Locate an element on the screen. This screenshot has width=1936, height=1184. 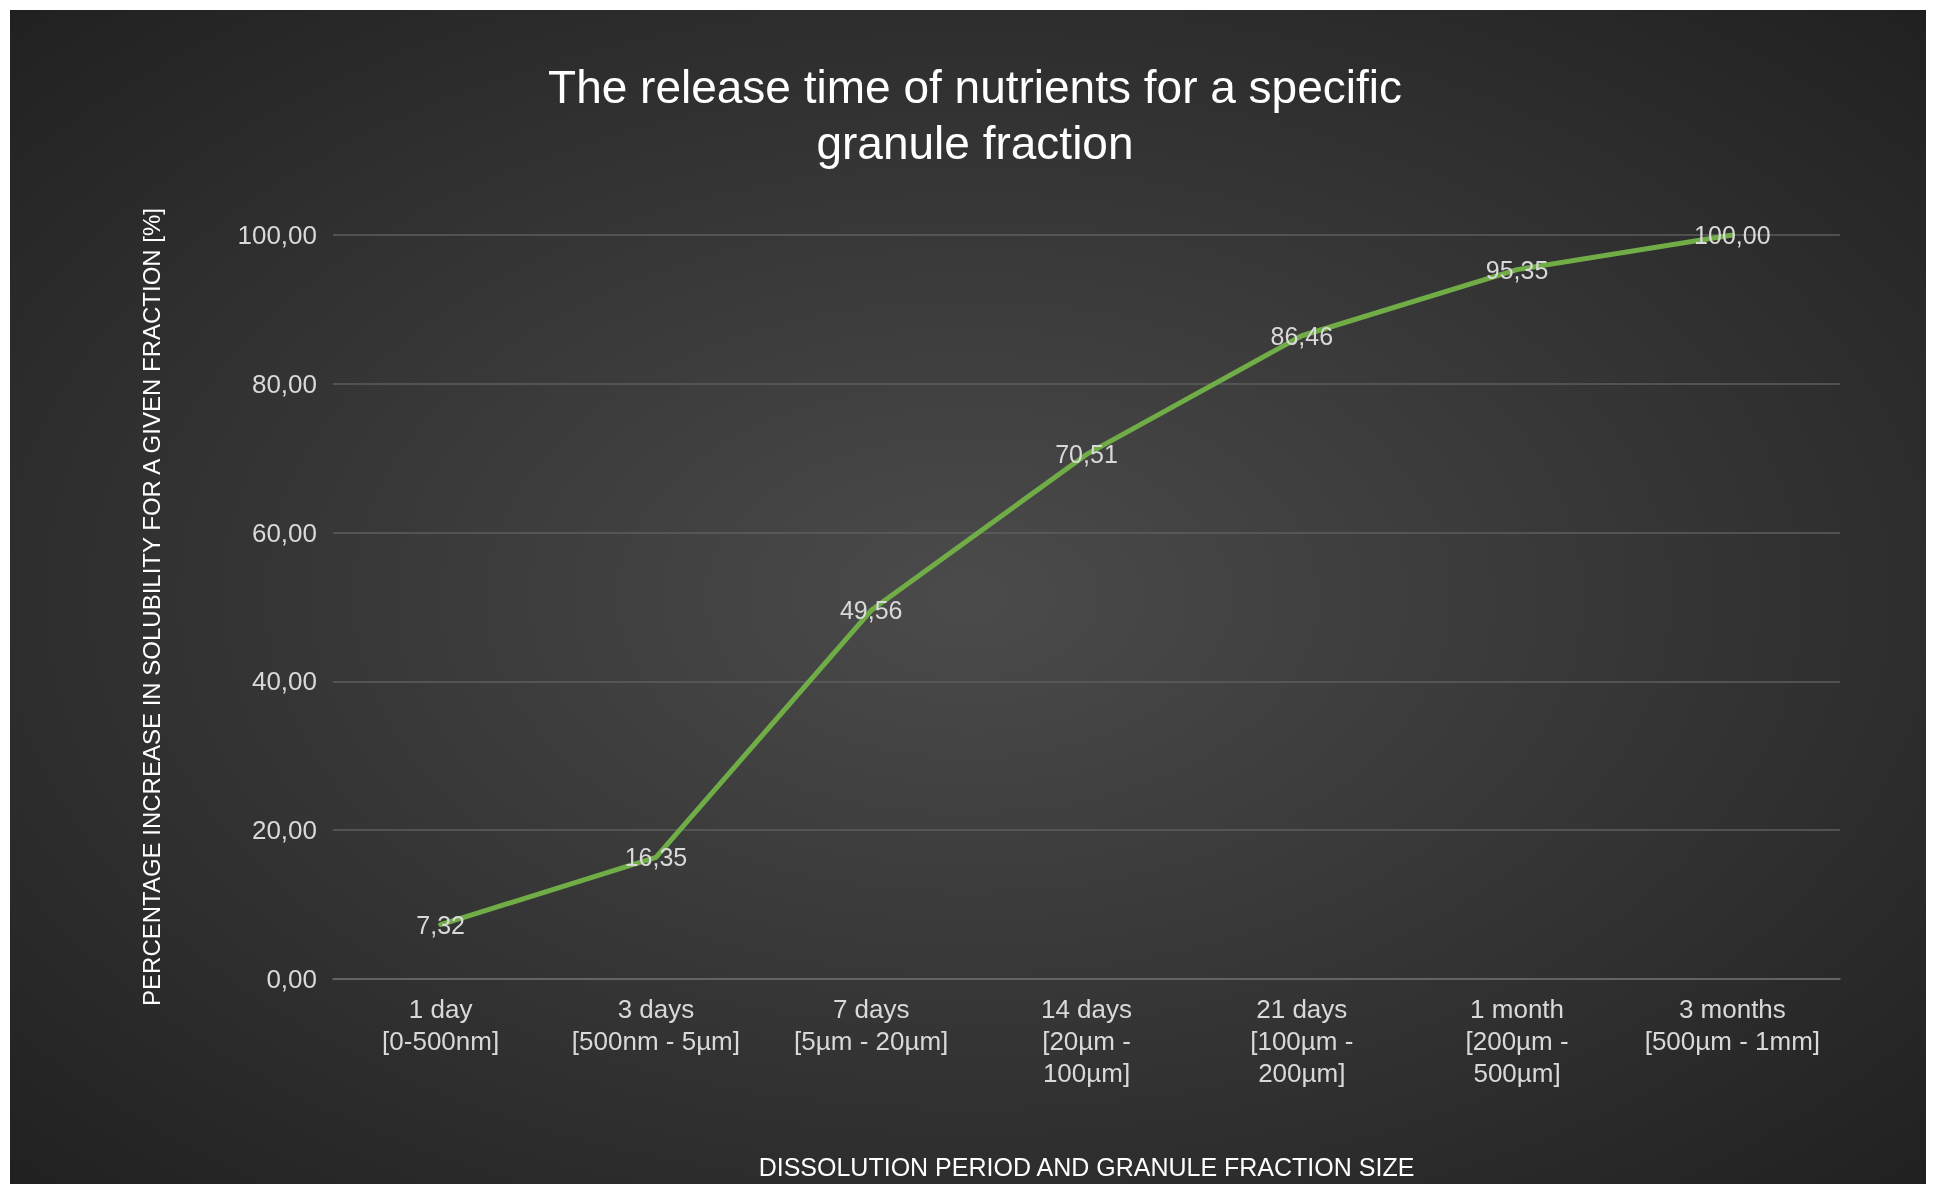
x-tick-label: 1 month [200µm - 500µm] is located at coordinates (1517, 1041).